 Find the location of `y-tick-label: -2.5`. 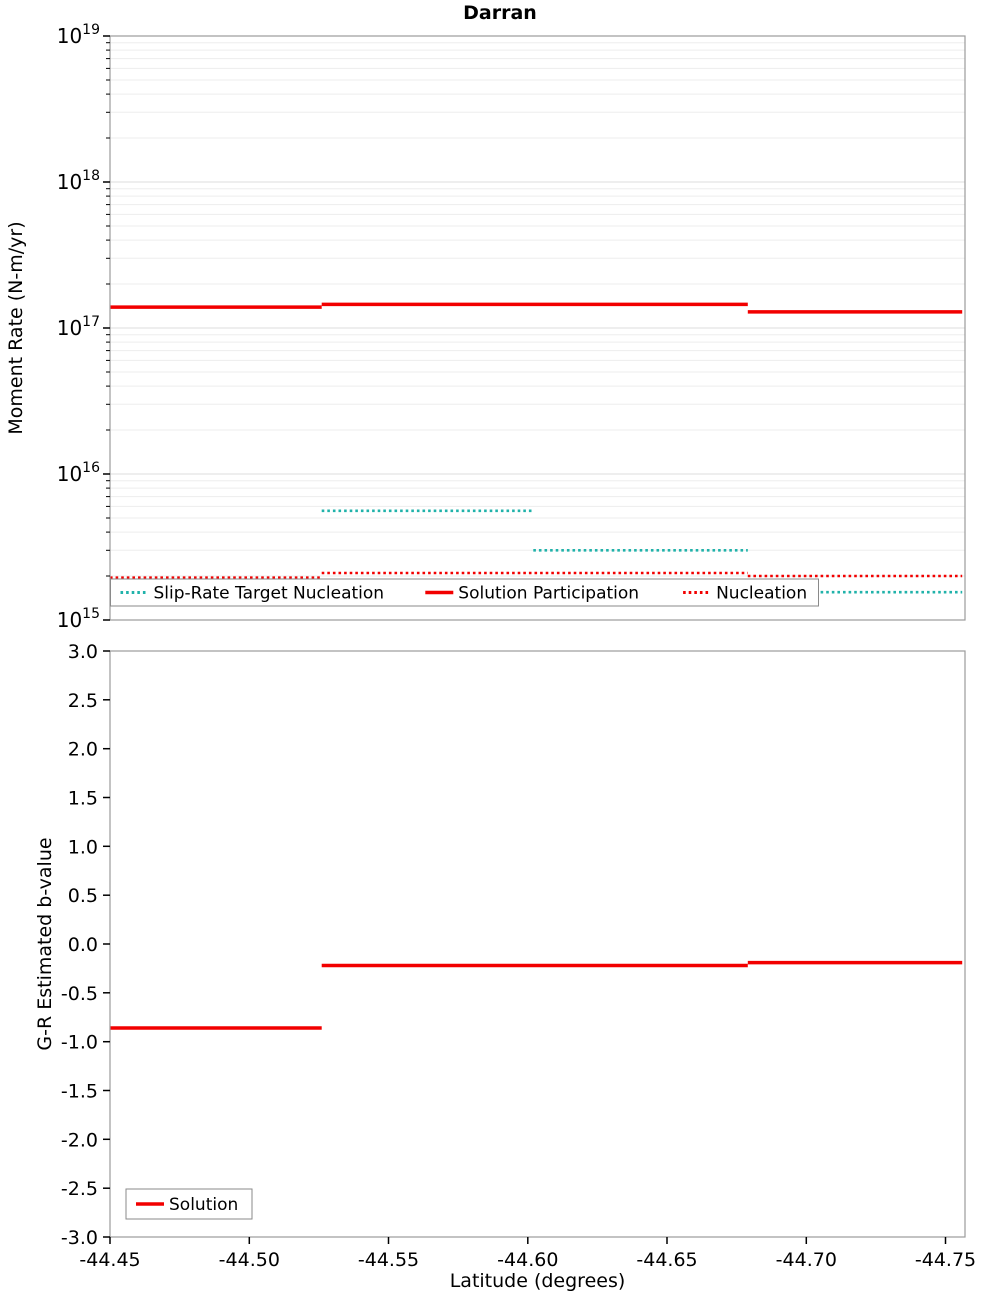

y-tick-label: -2.5 is located at coordinates (79, 1189).